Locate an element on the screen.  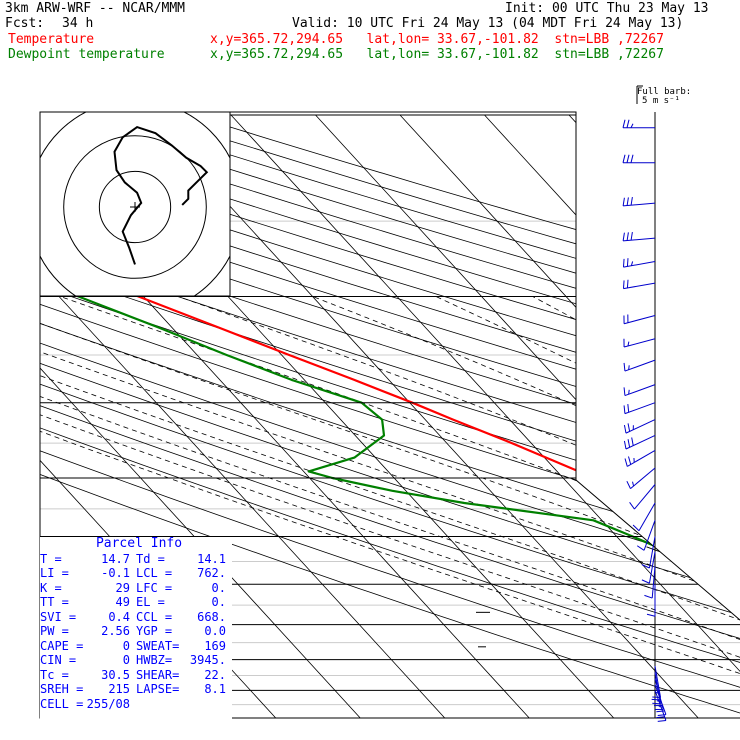
parcel-info-key: LFC = is located at coordinates (154, 587).